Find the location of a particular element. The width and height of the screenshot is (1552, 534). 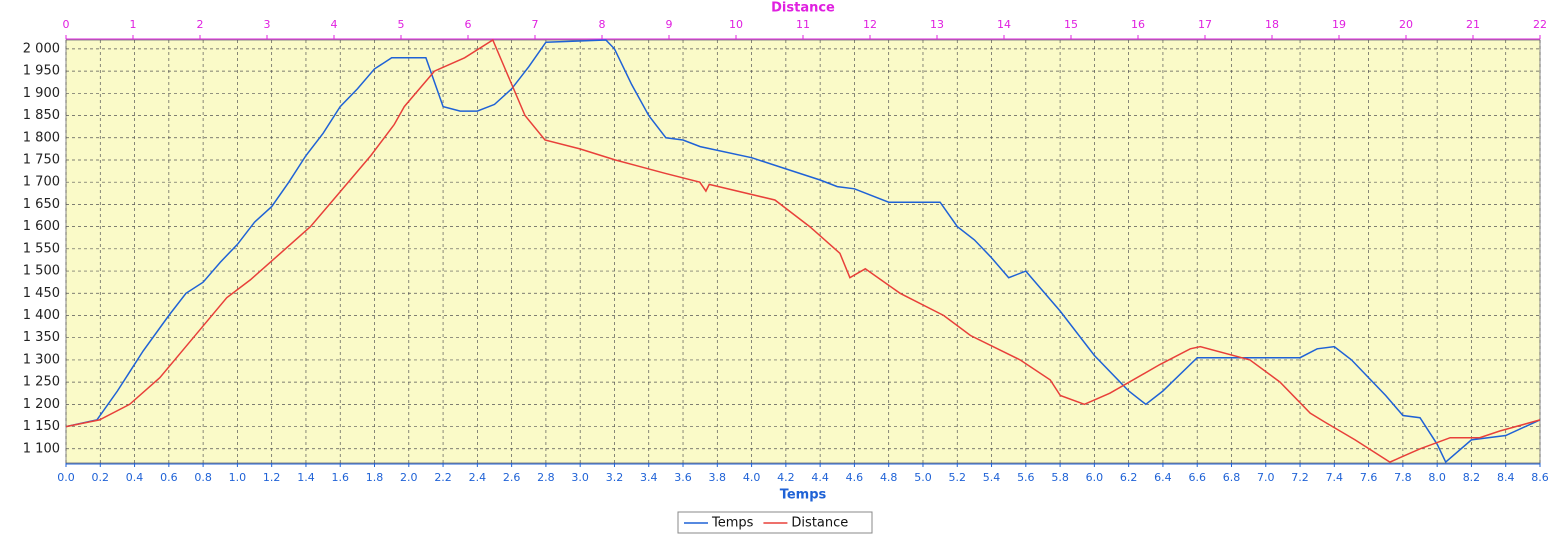

x2-tick-label: 14 is located at coordinates (1004, 24).